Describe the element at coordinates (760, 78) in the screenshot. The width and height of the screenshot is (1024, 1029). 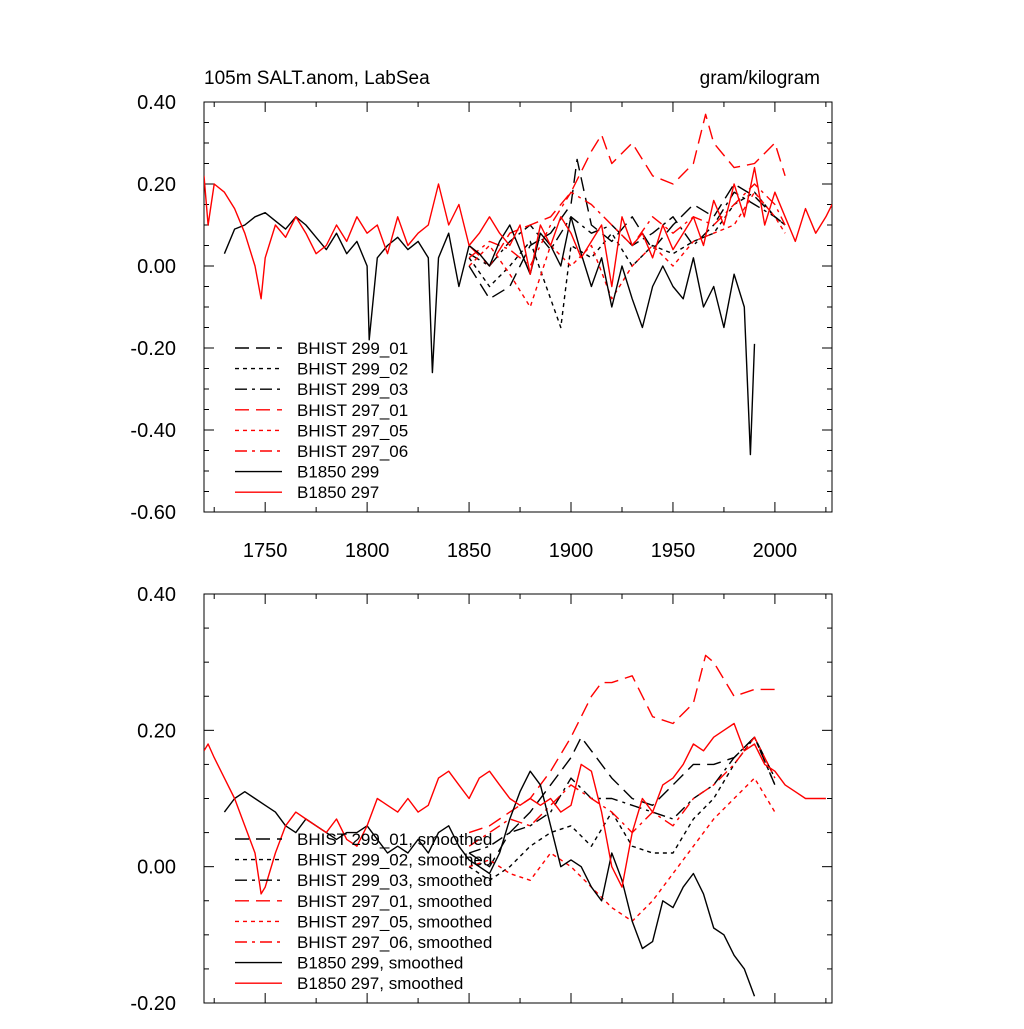
I see `units-label: gram/kilogram` at that location.